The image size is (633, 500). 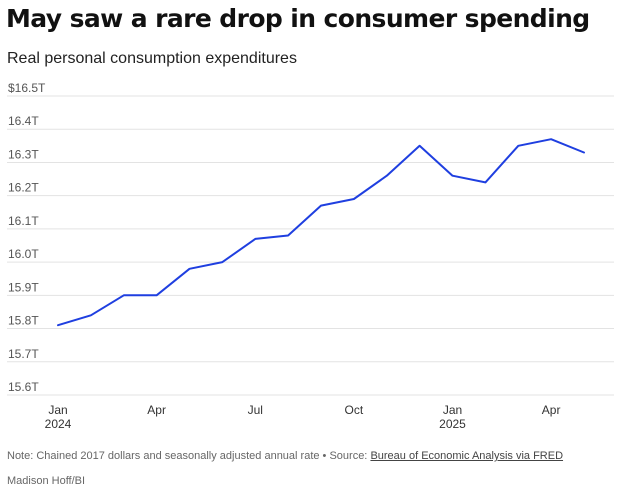 What do you see at coordinates (152, 58) in the screenshot?
I see `chart-subtitle: Real personal consumption expenditures` at bounding box center [152, 58].